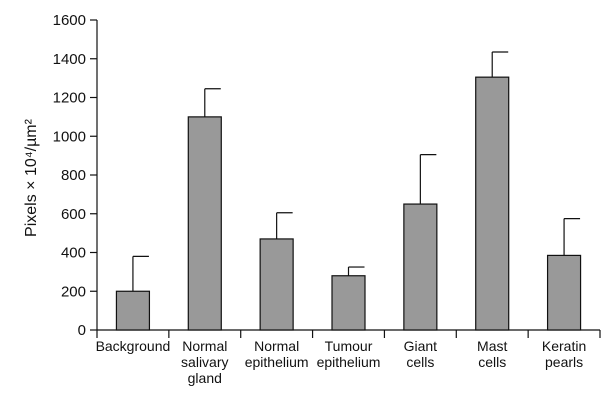 Image resolution: width=609 pixels, height=393 pixels. Describe the element at coordinates (69, 136) in the screenshot. I see `y-tick-label: 1000` at that location.